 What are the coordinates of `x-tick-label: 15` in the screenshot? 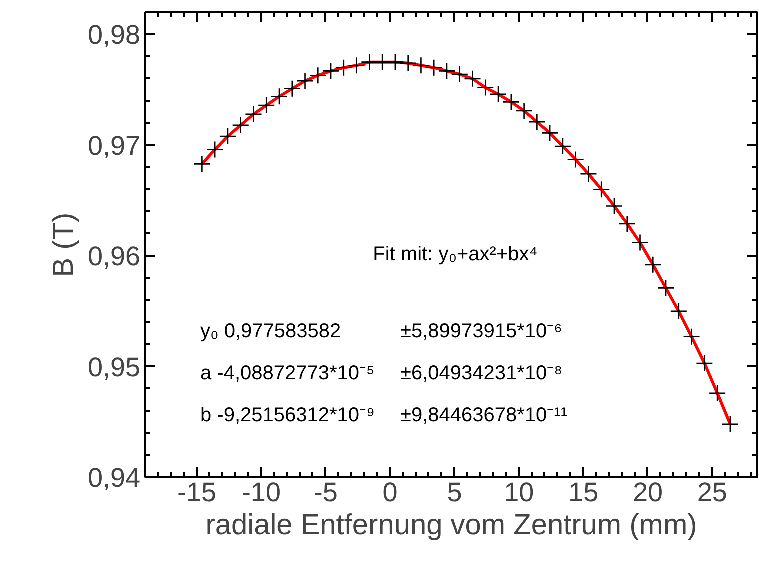 It's located at (583, 493).